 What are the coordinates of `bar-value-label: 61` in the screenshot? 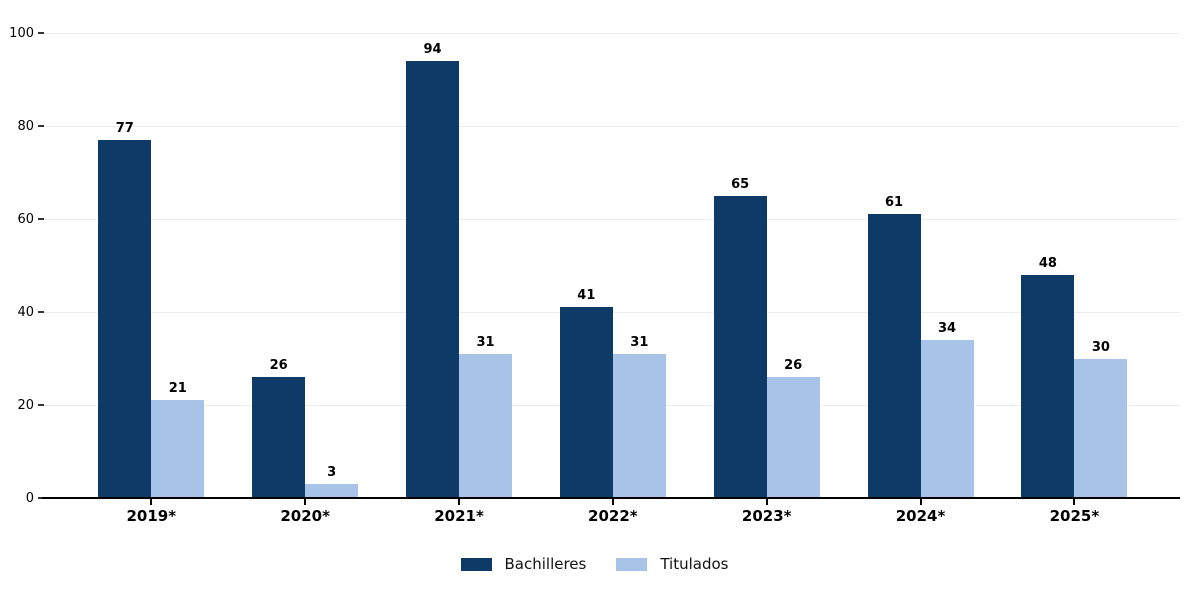 It's located at (894, 203).